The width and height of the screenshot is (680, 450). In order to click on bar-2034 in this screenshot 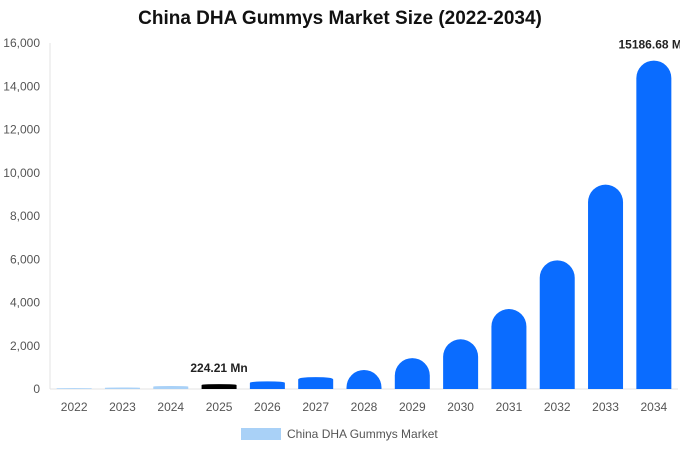, I will do `click(654, 224)`.